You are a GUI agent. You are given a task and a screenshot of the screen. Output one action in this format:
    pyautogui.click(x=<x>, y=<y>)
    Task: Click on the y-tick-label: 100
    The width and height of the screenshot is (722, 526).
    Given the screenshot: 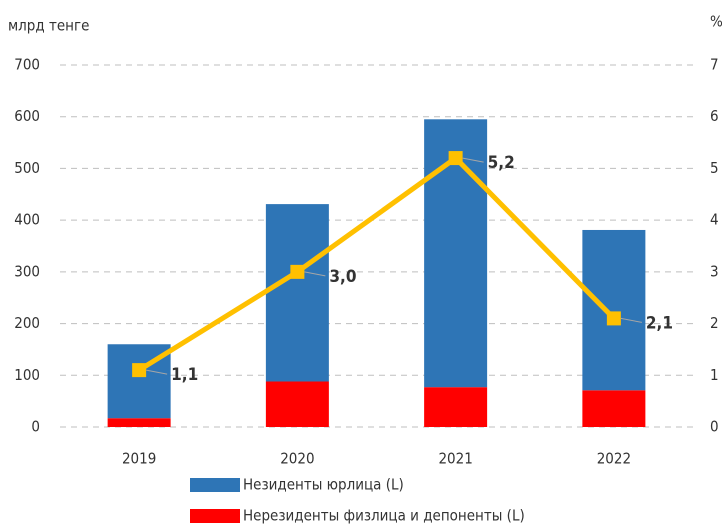 What is the action you would take?
    pyautogui.click(x=27, y=375)
    